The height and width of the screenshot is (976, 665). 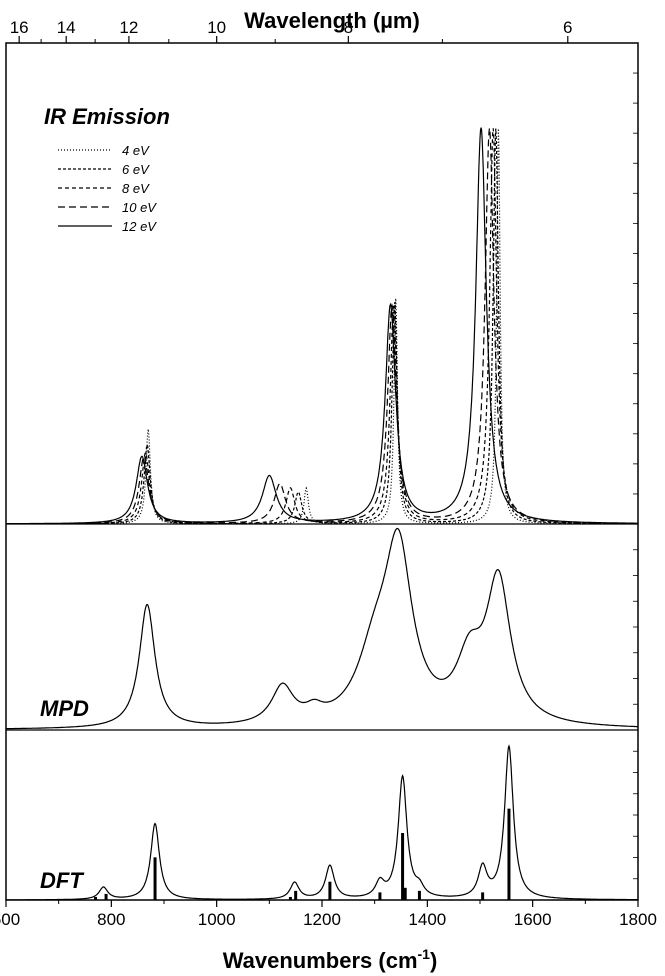 What do you see at coordinates (107, 116) in the screenshot?
I see `panel-label-ir-emission: IR Emission` at bounding box center [107, 116].